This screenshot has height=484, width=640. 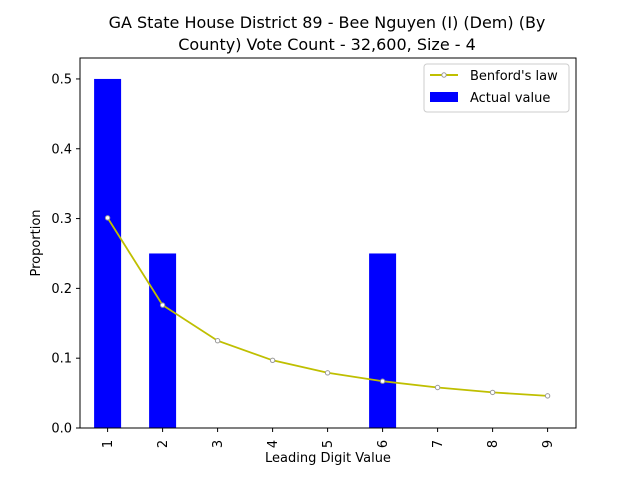 I want to click on y-tick-label: 0.3, so click(x=61, y=219).